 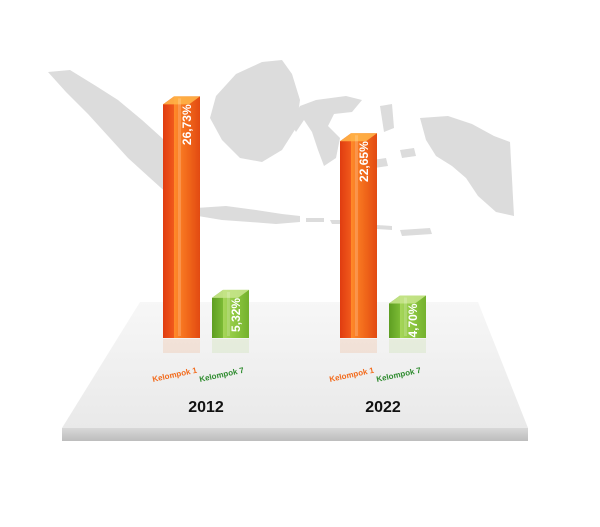 I want to click on bar-2012-series-0: 26,73%, so click(x=181, y=224).